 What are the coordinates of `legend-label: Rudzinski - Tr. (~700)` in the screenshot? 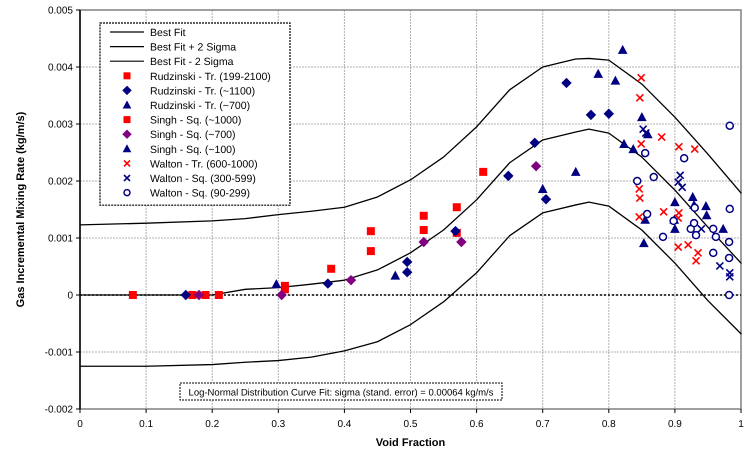 It's located at (200, 106).